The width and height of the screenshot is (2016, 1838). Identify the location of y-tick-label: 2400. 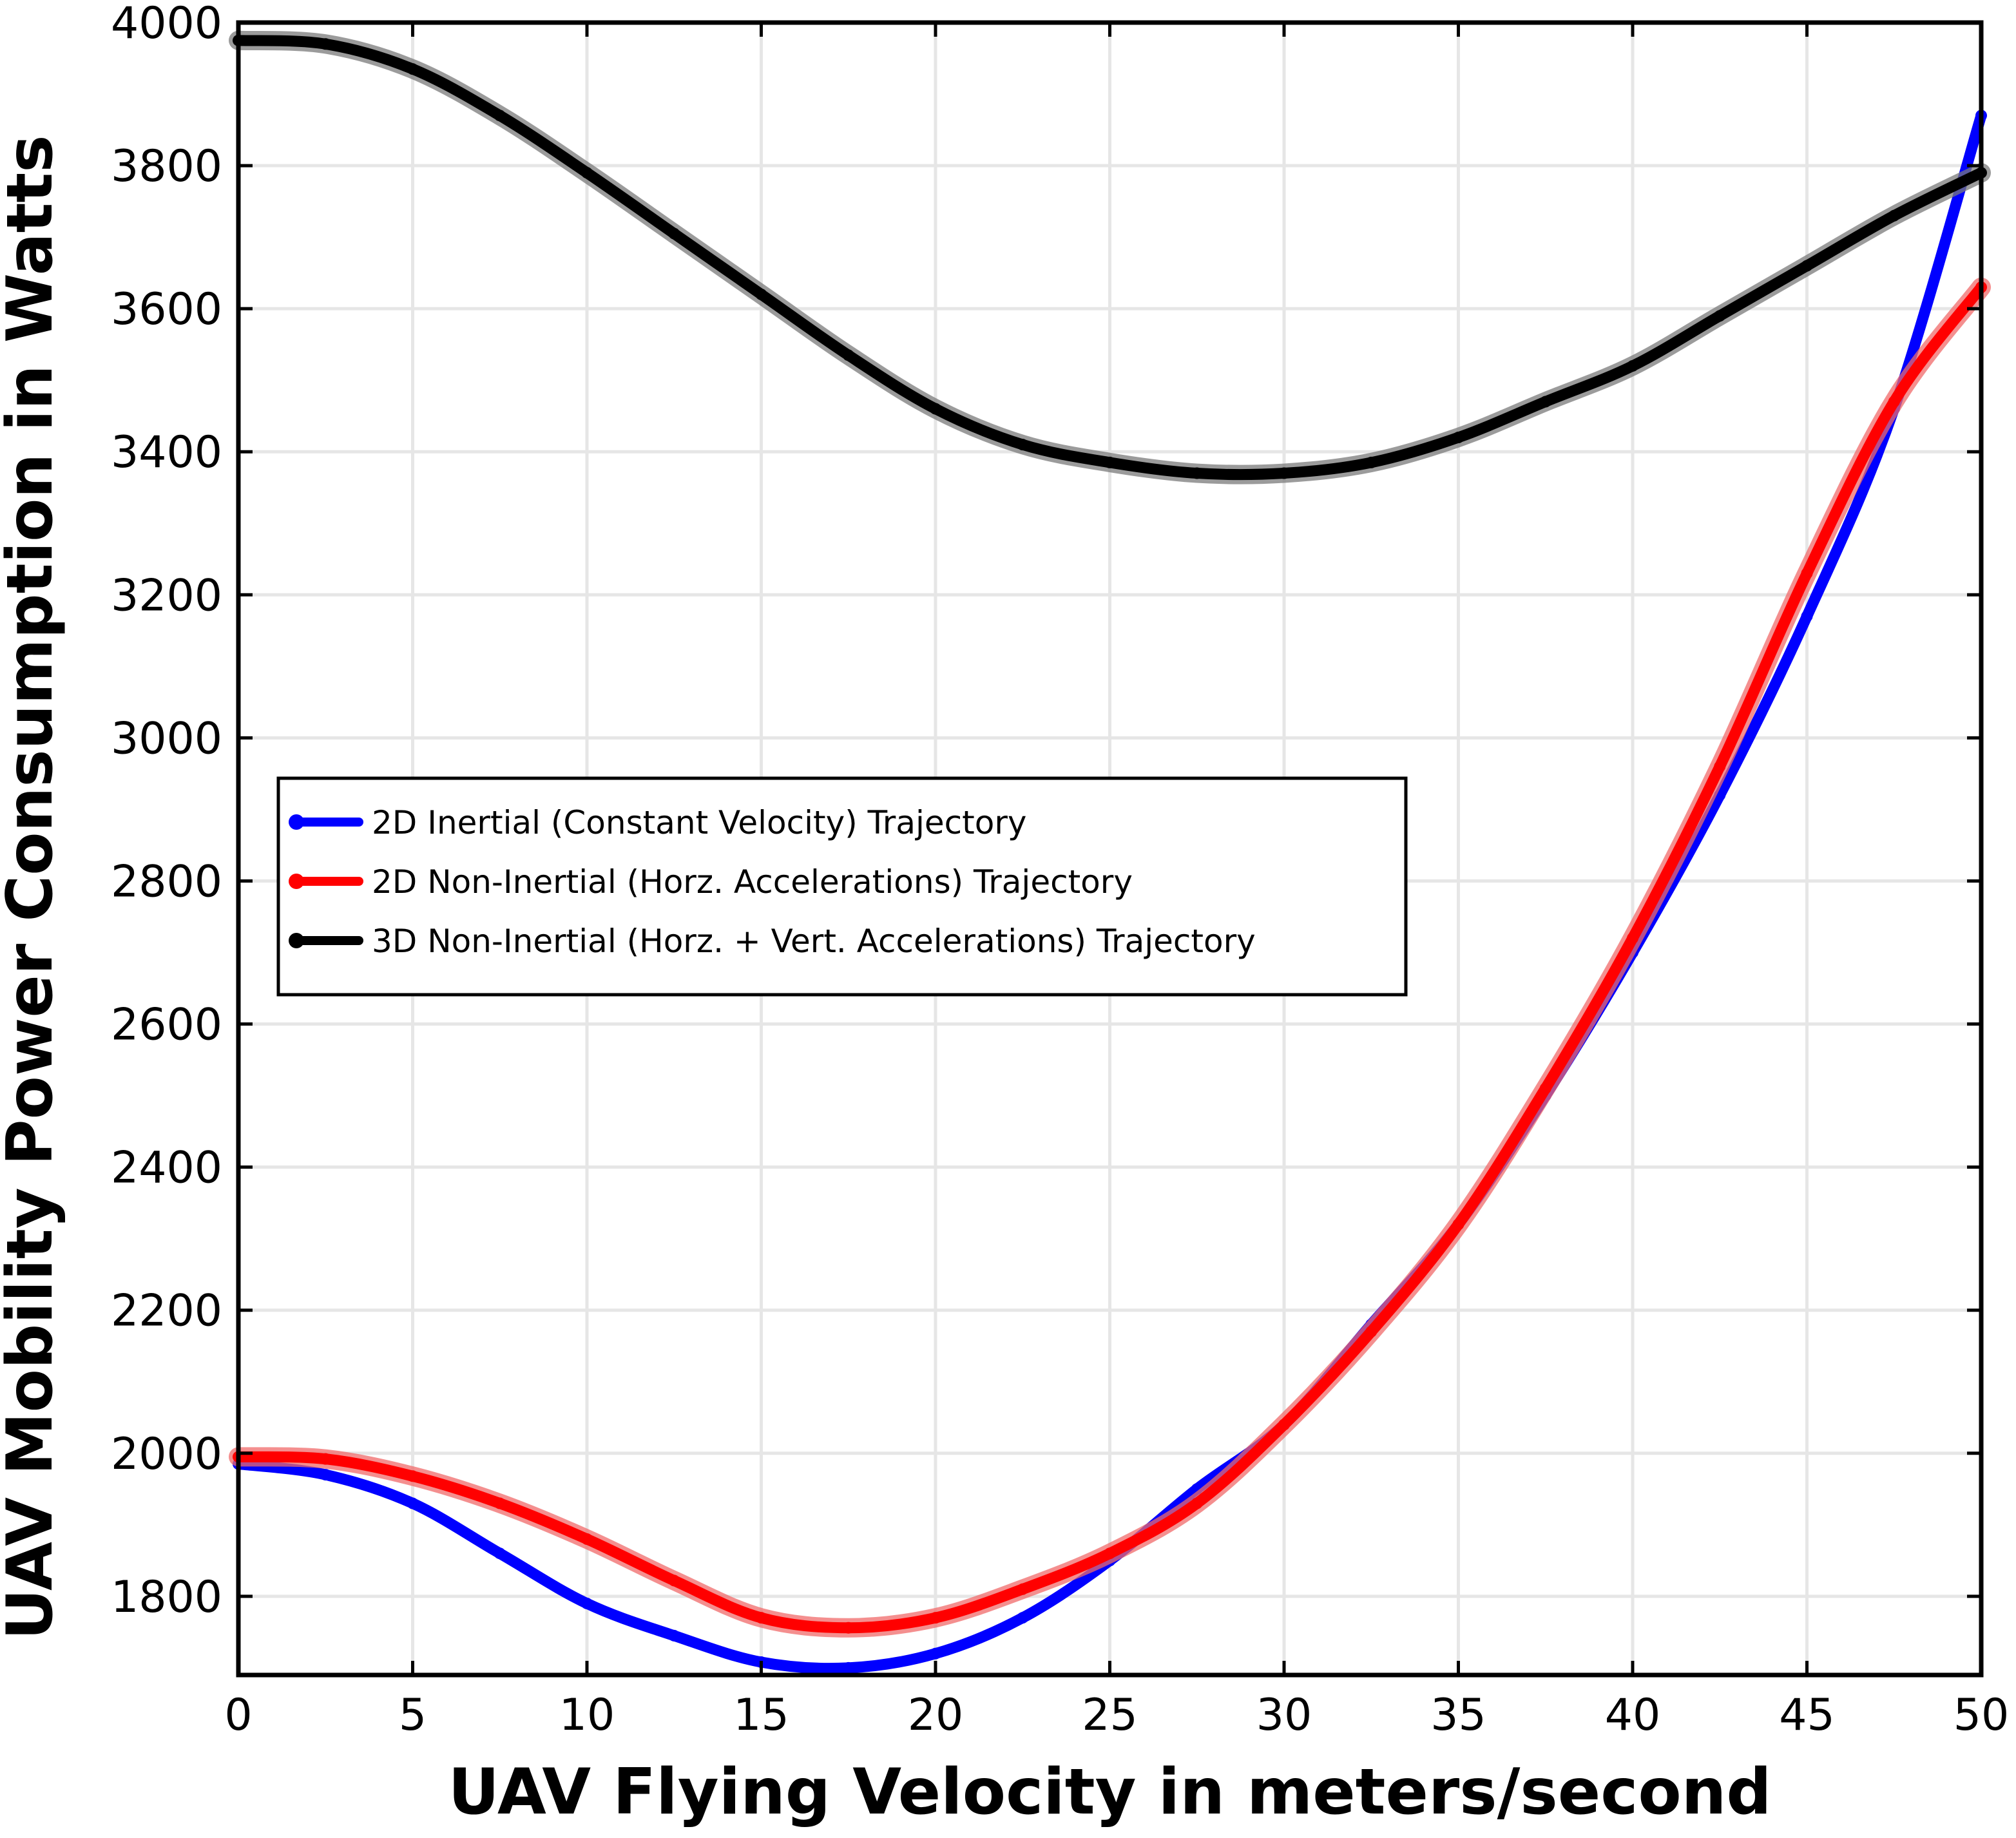
(166, 1168).